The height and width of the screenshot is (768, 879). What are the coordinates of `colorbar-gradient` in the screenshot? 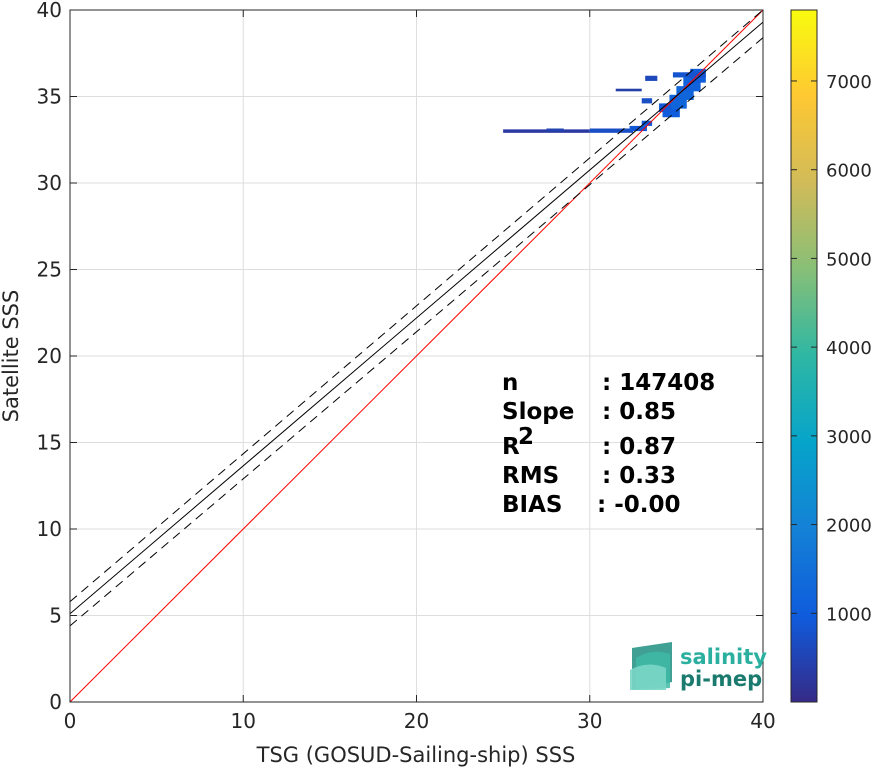 It's located at (804, 356).